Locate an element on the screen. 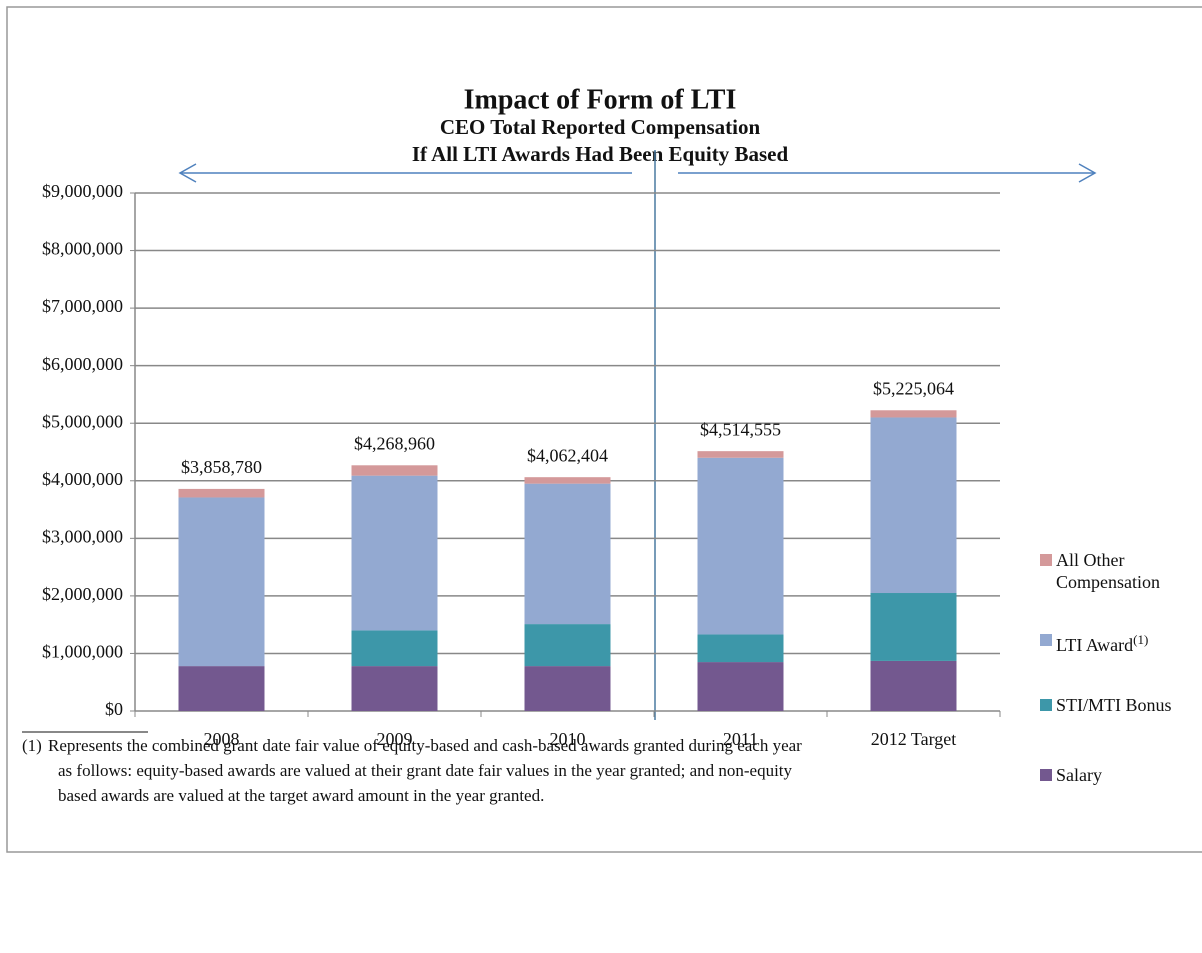 This screenshot has height=953, width=1202. y-tick-label: $1,000,000 is located at coordinates (82, 652).